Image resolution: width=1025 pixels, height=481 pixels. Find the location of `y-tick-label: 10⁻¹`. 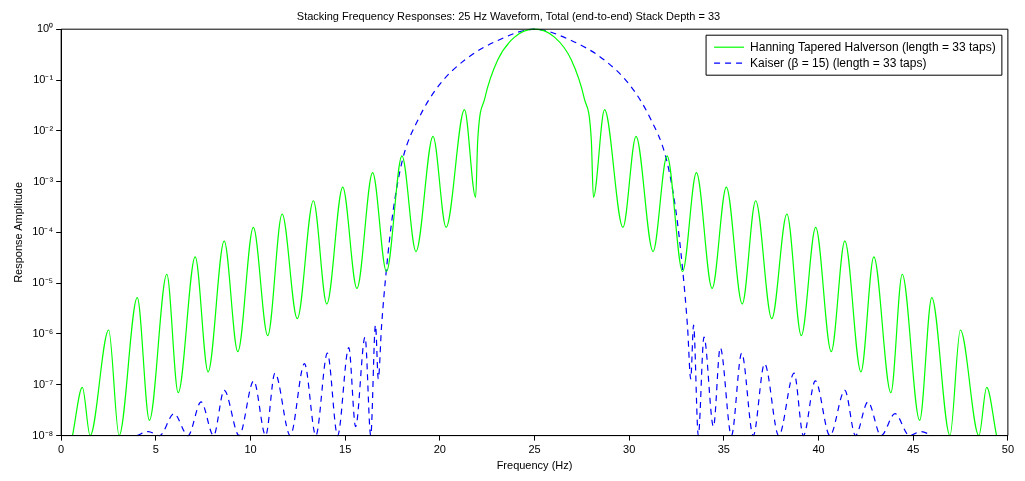

y-tick-label: 10⁻¹ is located at coordinates (43, 79).